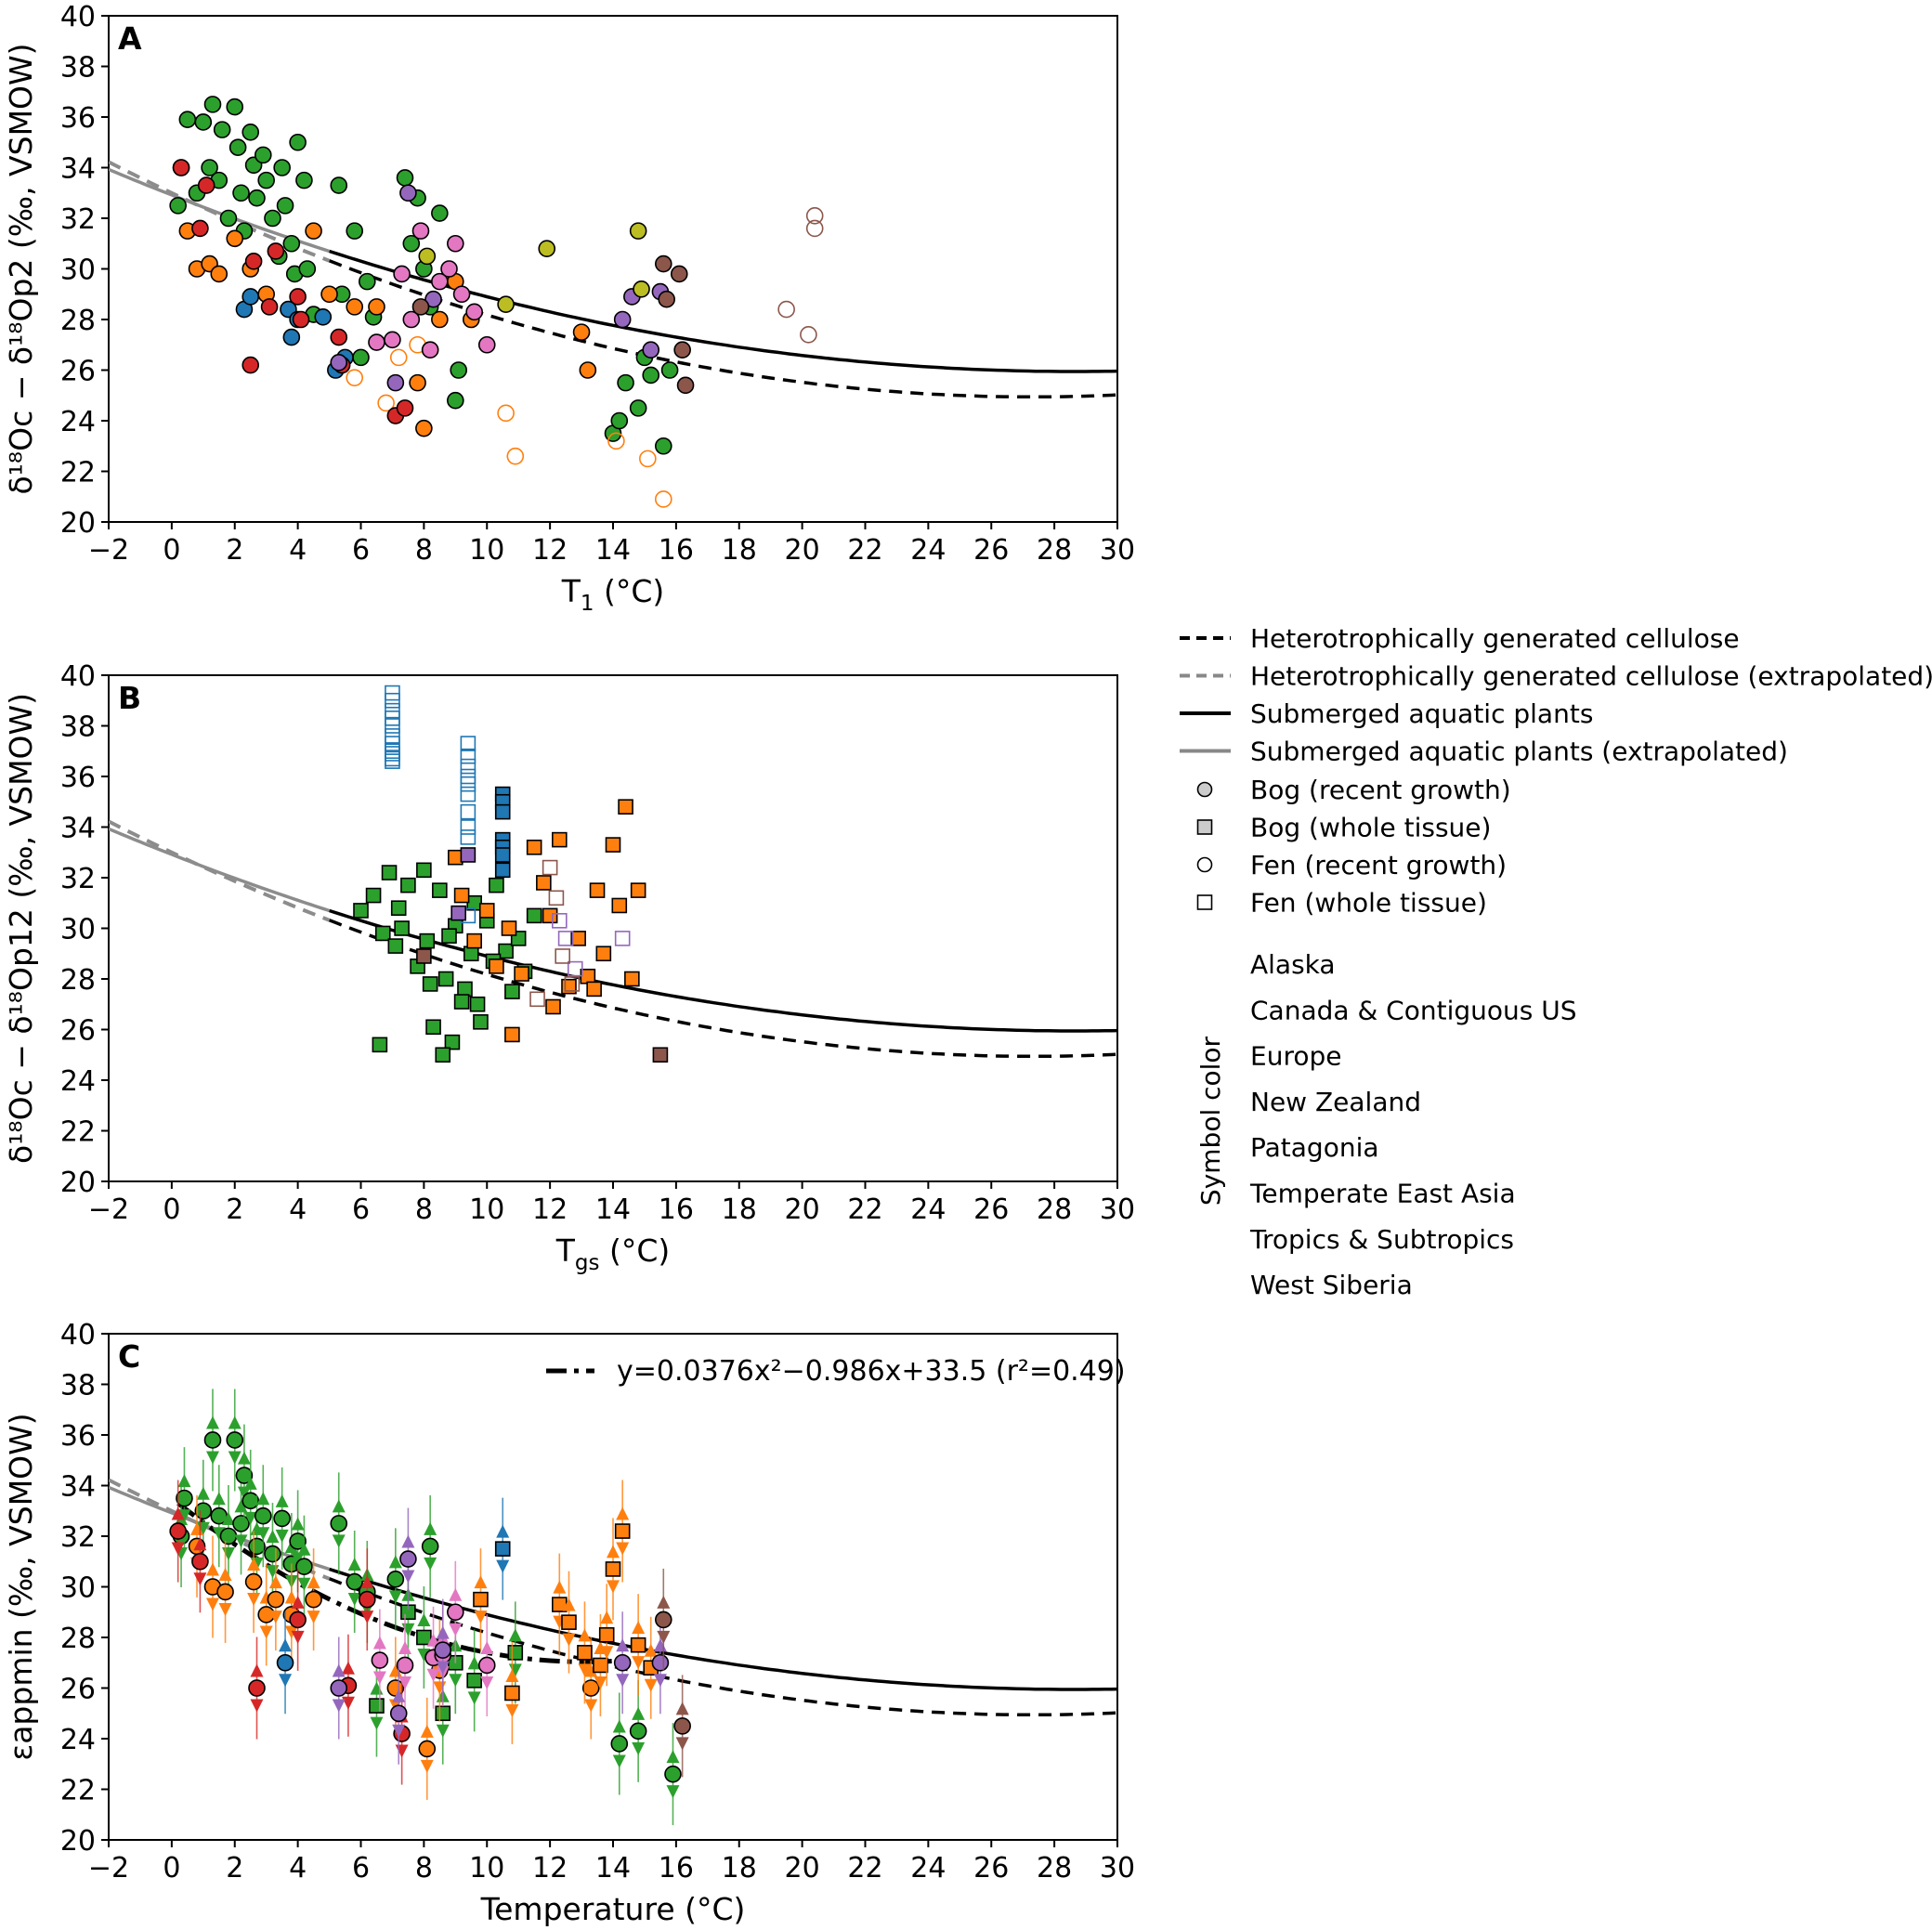 The width and height of the screenshot is (1932, 1930). Describe the element at coordinates (401, 1582) in the screenshot. I see `regression-curve` at that location.